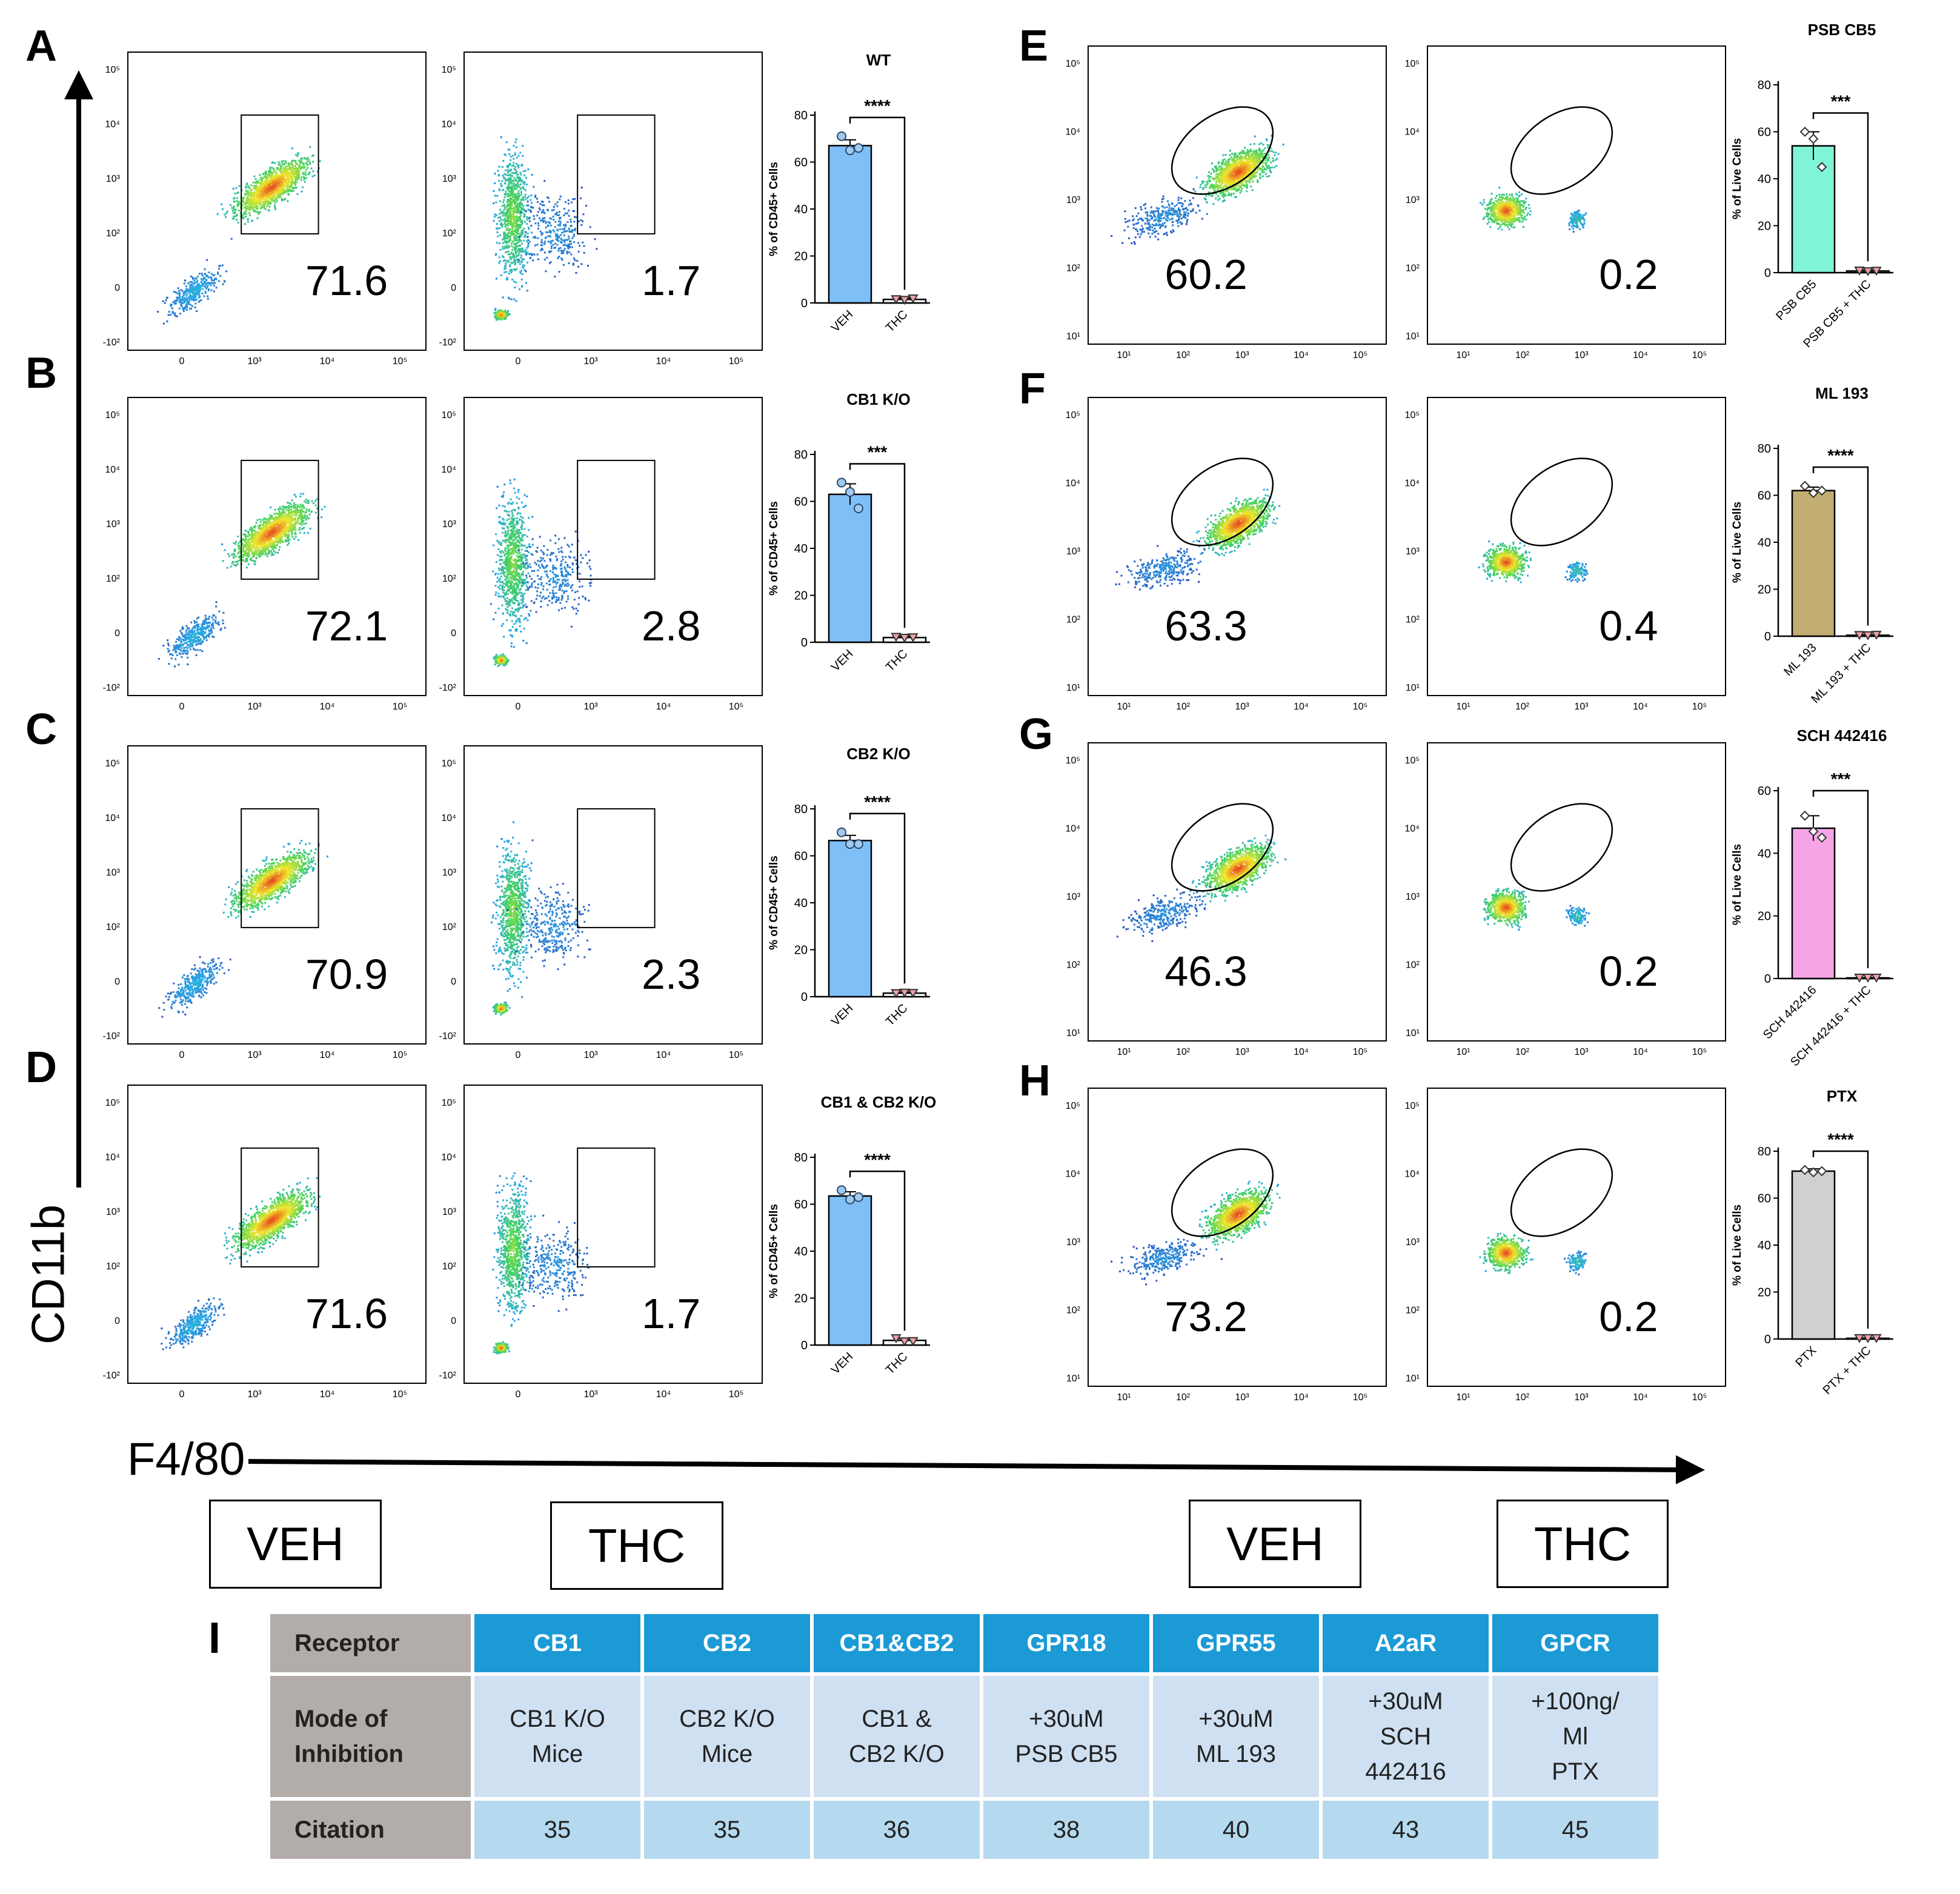 The width and height of the screenshot is (1960, 1894). I want to click on row-label-citation: Citation, so click(371, 1830).